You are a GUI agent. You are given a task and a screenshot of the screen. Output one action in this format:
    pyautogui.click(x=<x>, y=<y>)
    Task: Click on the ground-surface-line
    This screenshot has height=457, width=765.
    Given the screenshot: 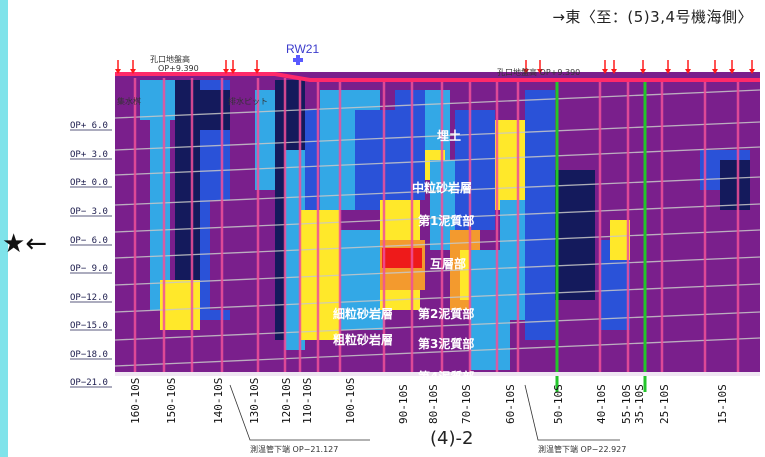 What is the action you would take?
    pyautogui.click(x=437, y=77)
    